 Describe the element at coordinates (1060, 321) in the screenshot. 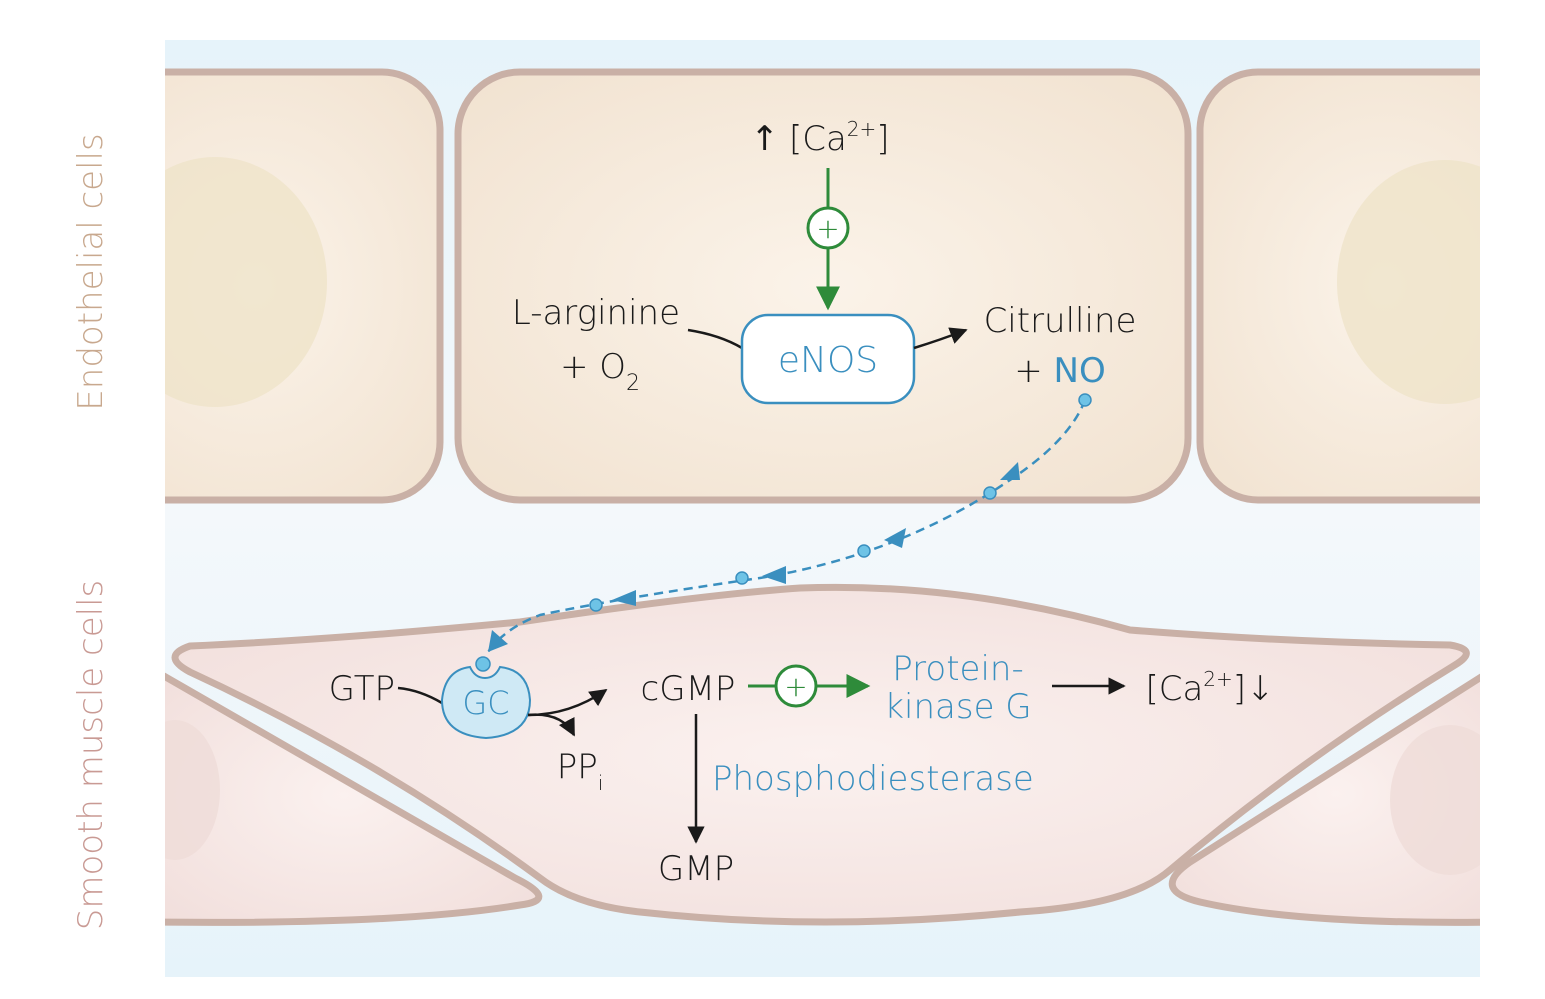

I see `product-citrulline: Citrulline` at that location.